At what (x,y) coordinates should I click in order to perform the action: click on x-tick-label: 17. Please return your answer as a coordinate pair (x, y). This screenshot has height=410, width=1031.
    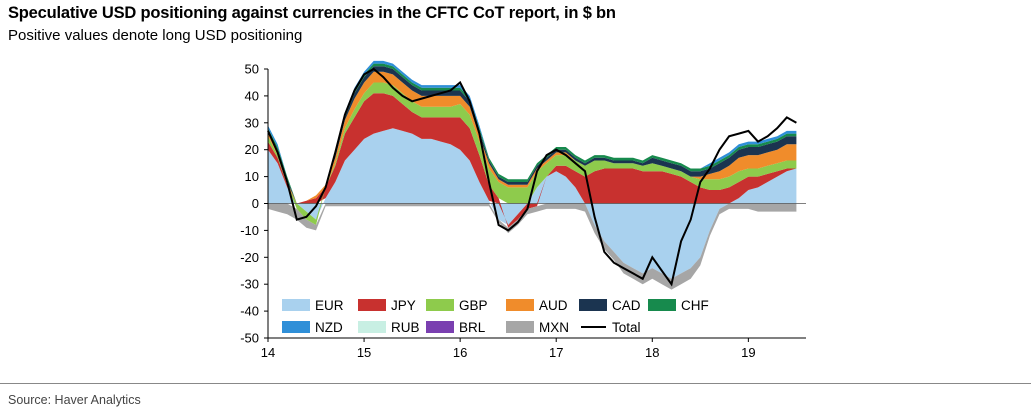
    Looking at the image, I should click on (556, 352).